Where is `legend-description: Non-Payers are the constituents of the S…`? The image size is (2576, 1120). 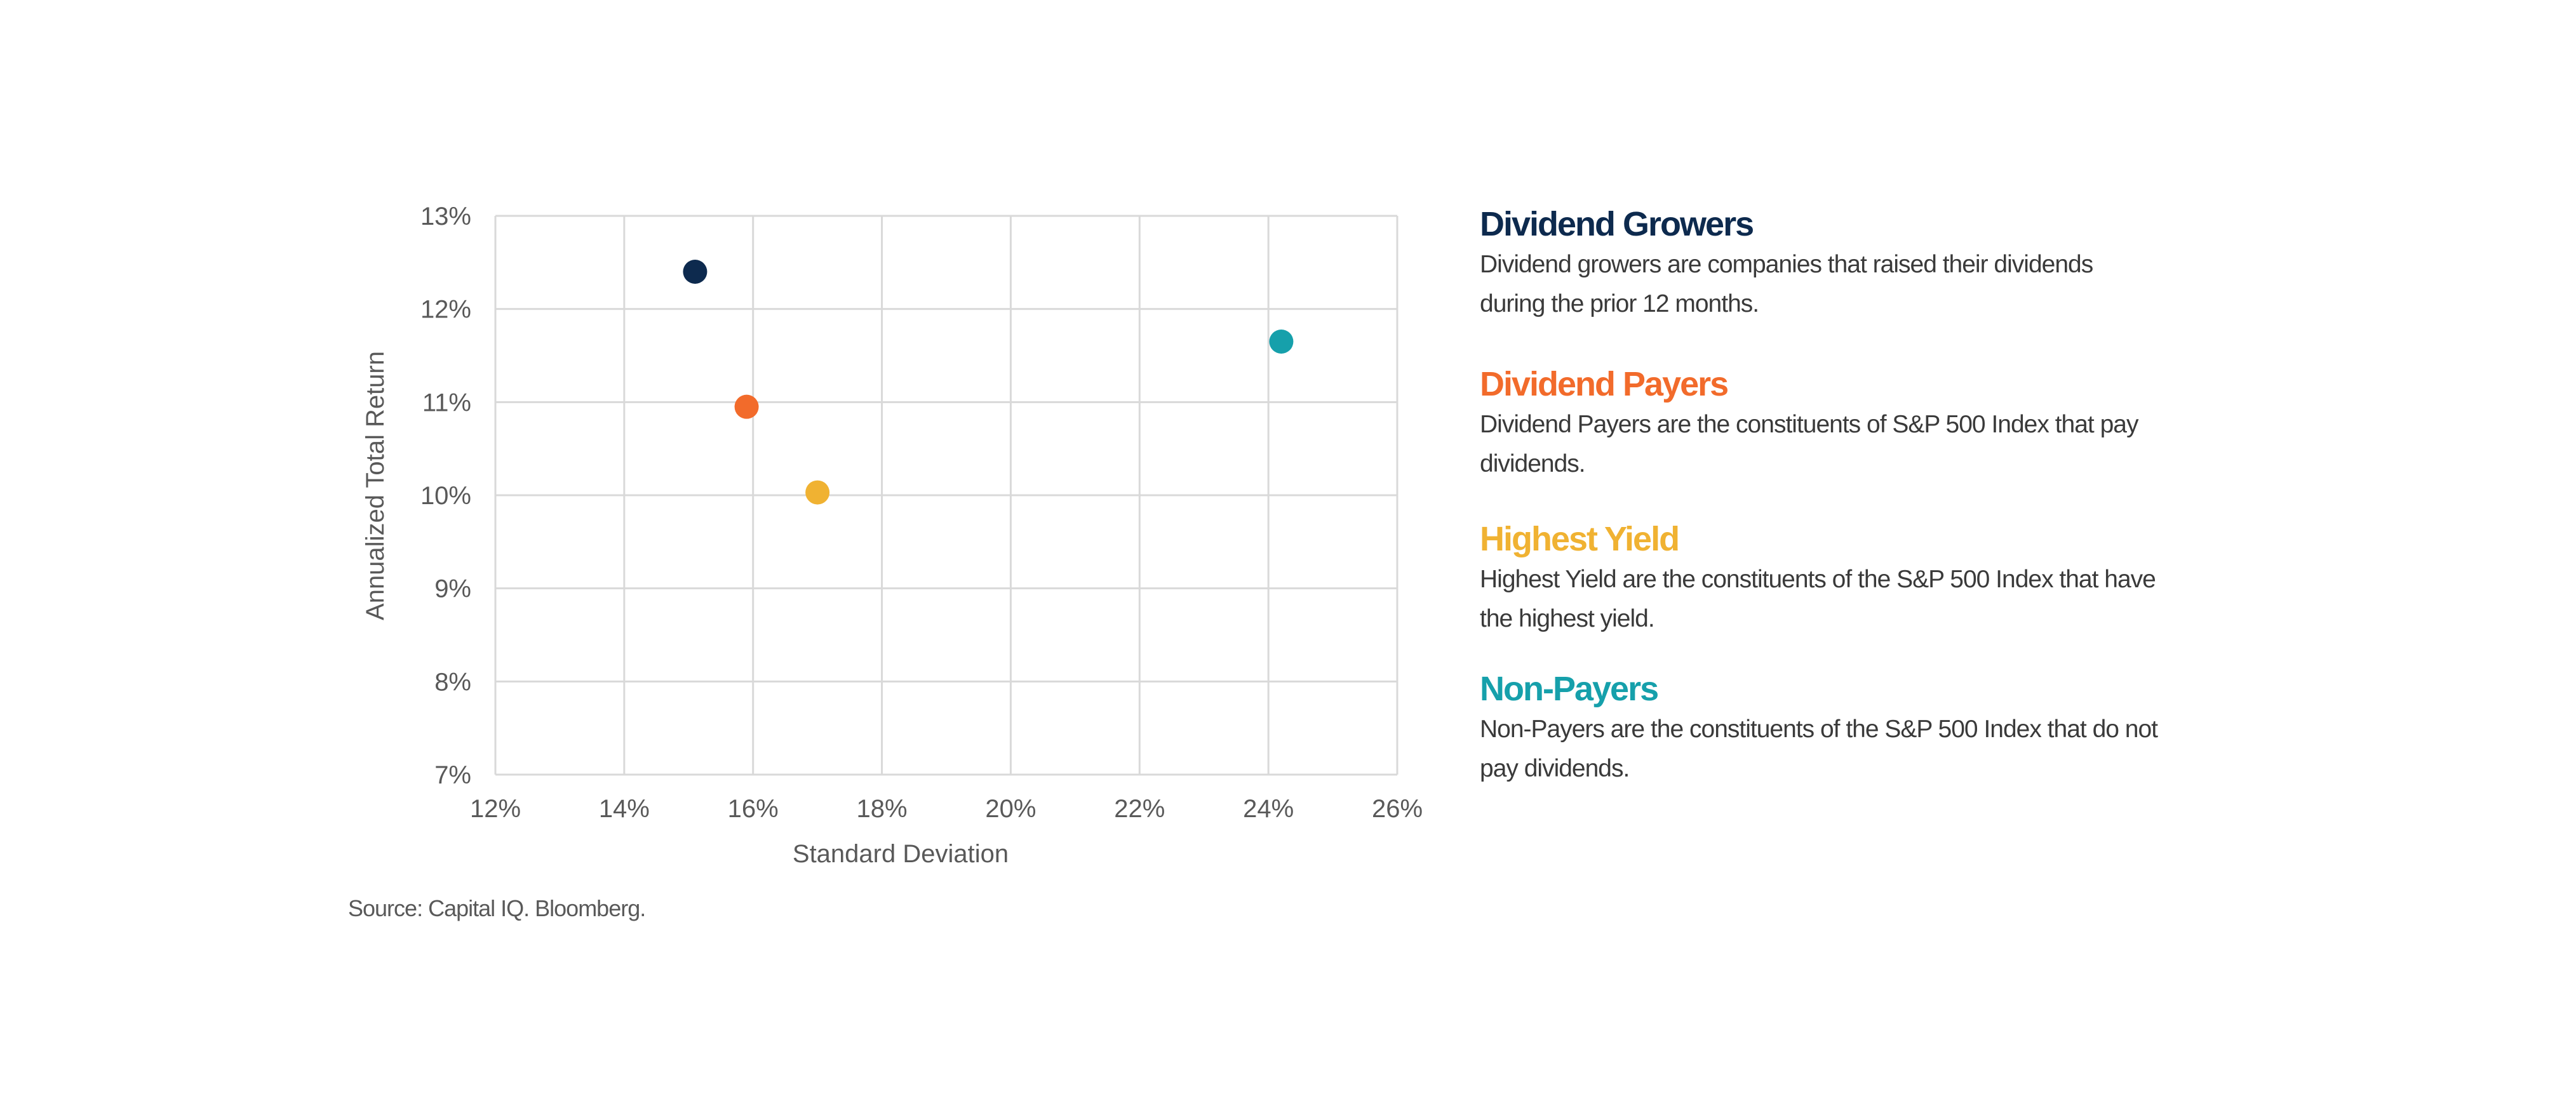 legend-description: Non-Payers are the constituents of the S… is located at coordinates (1877, 749).